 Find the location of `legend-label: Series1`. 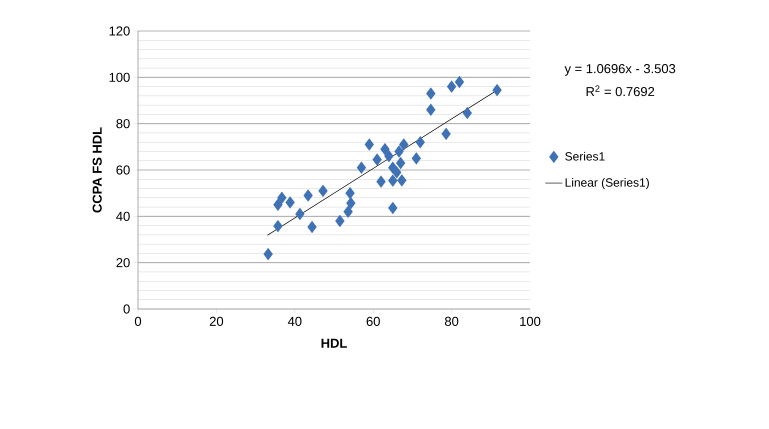

legend-label: Series1 is located at coordinates (585, 156).